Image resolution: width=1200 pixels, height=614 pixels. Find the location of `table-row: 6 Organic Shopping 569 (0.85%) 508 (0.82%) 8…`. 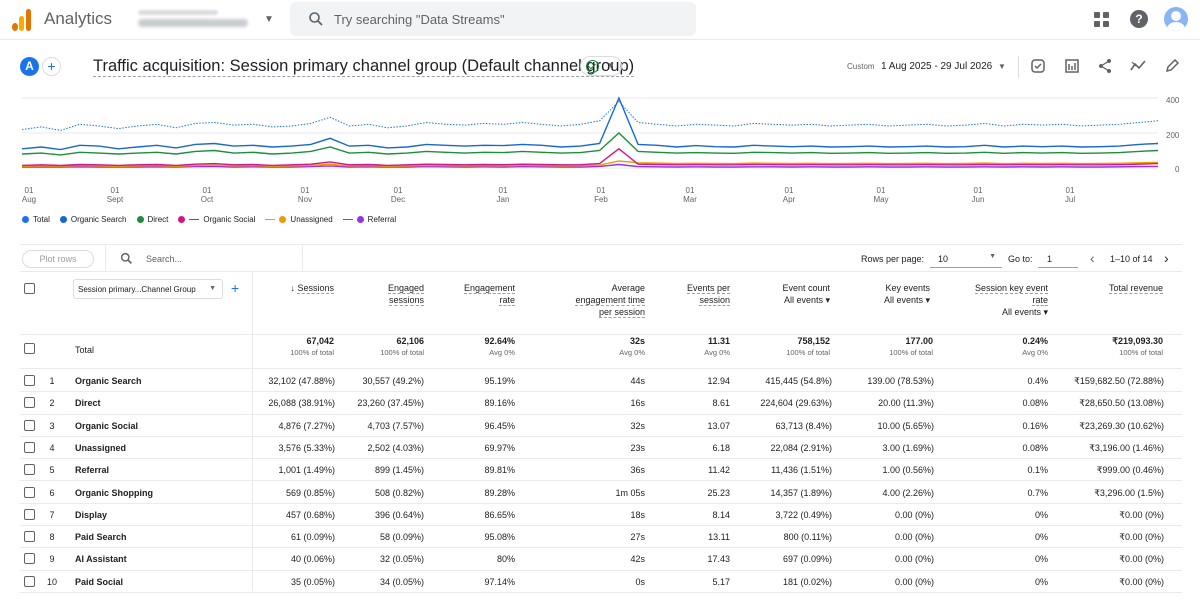

table-row: 6 Organic Shopping 569 (0.85%) 508 (0.82%) 8… is located at coordinates (601, 493).